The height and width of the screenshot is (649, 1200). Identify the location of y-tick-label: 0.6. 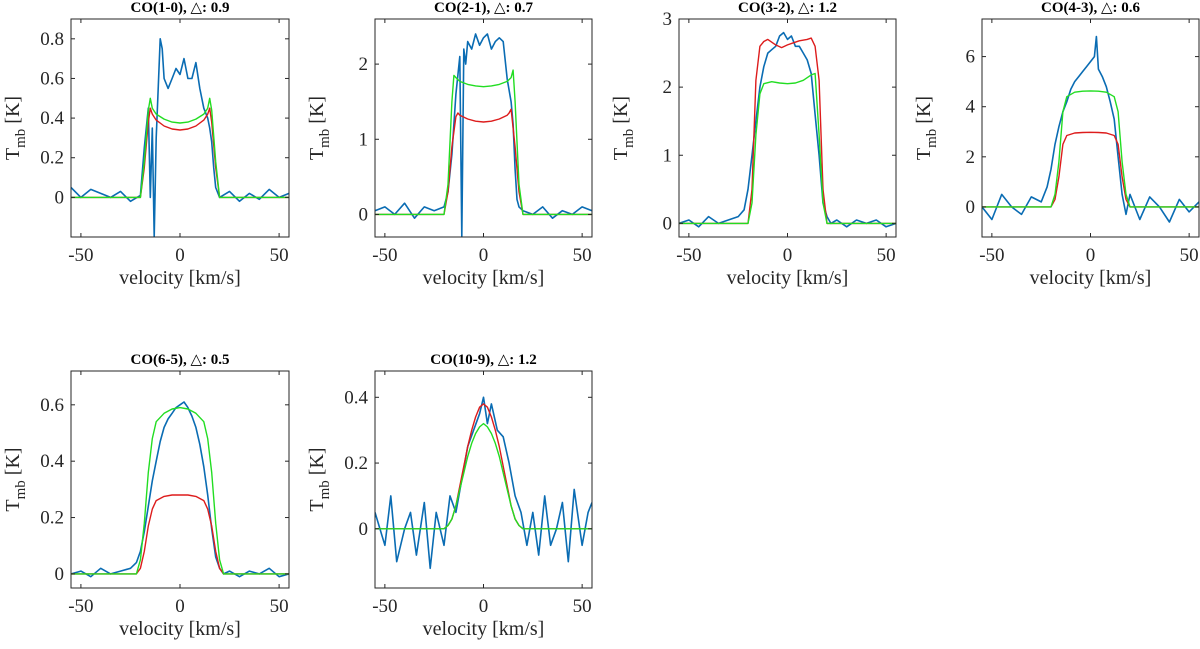
(52, 405).